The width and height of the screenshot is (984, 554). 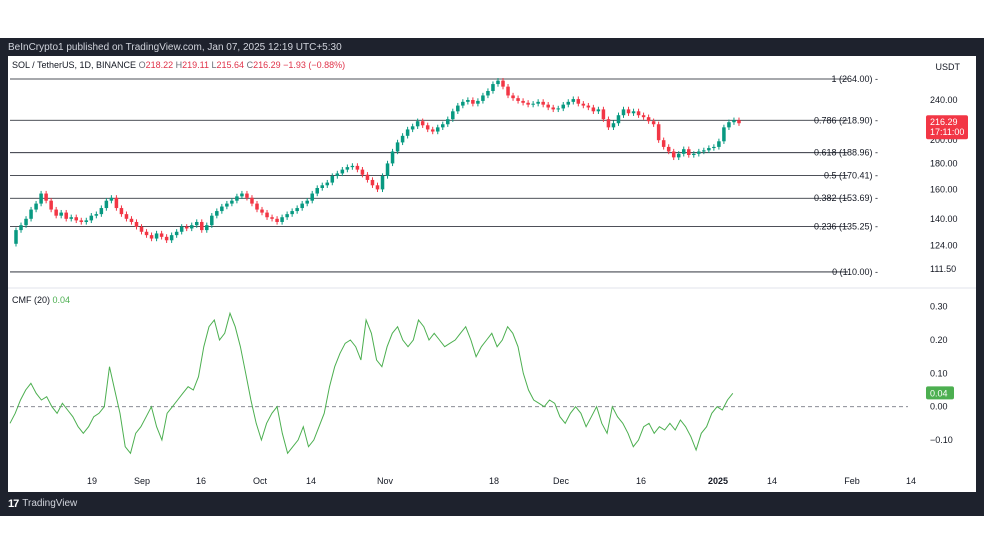 What do you see at coordinates (385, 481) in the screenshot?
I see `x-tick-label: Nov` at bounding box center [385, 481].